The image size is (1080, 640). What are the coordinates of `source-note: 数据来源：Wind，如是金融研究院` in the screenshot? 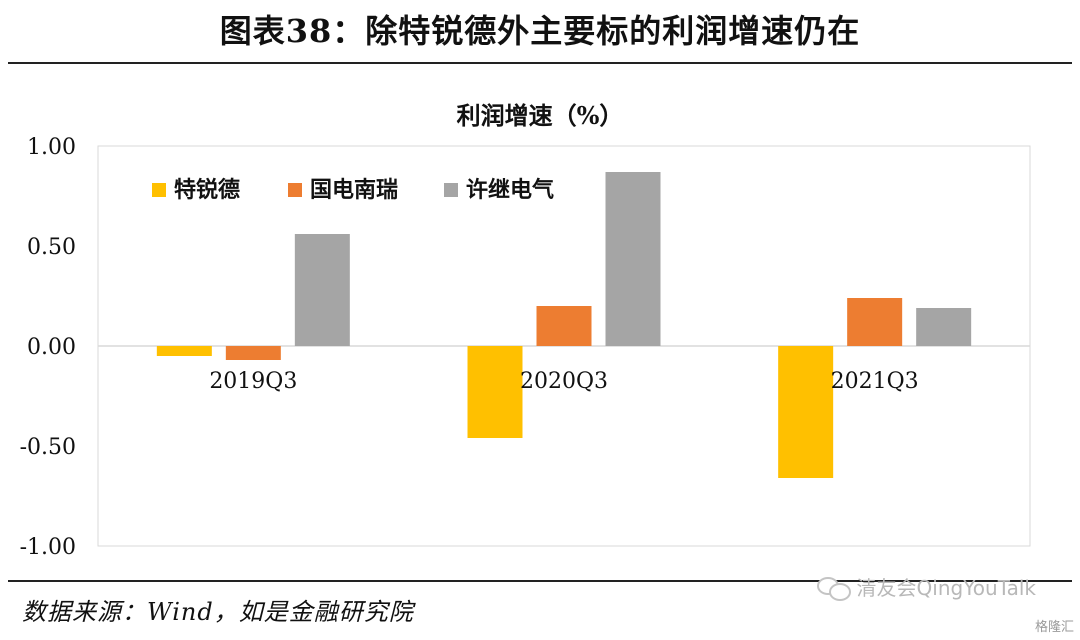 It's located at (218, 612).